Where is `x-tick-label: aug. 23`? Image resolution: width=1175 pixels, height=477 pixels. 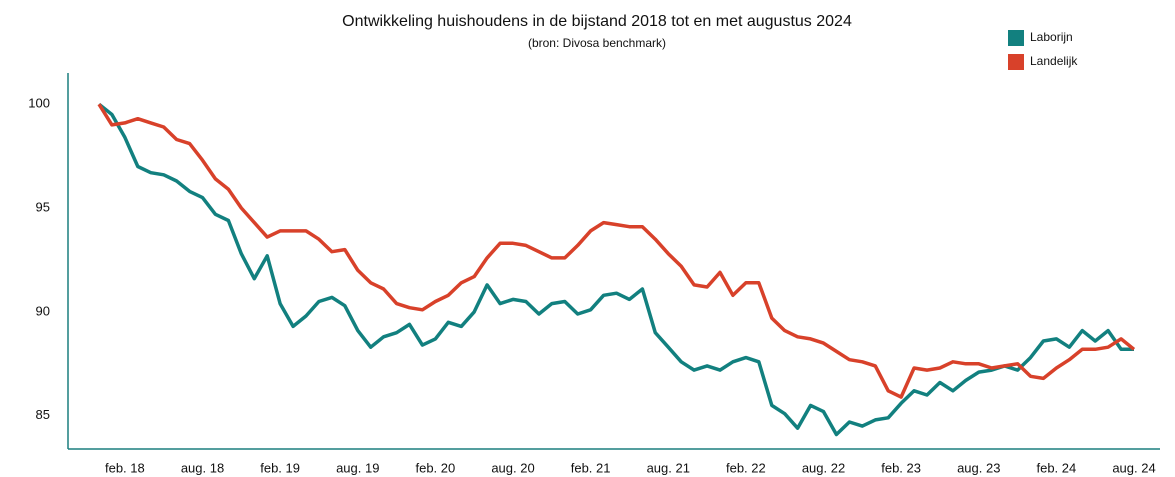 x-tick-label: aug. 23 is located at coordinates (978, 467).